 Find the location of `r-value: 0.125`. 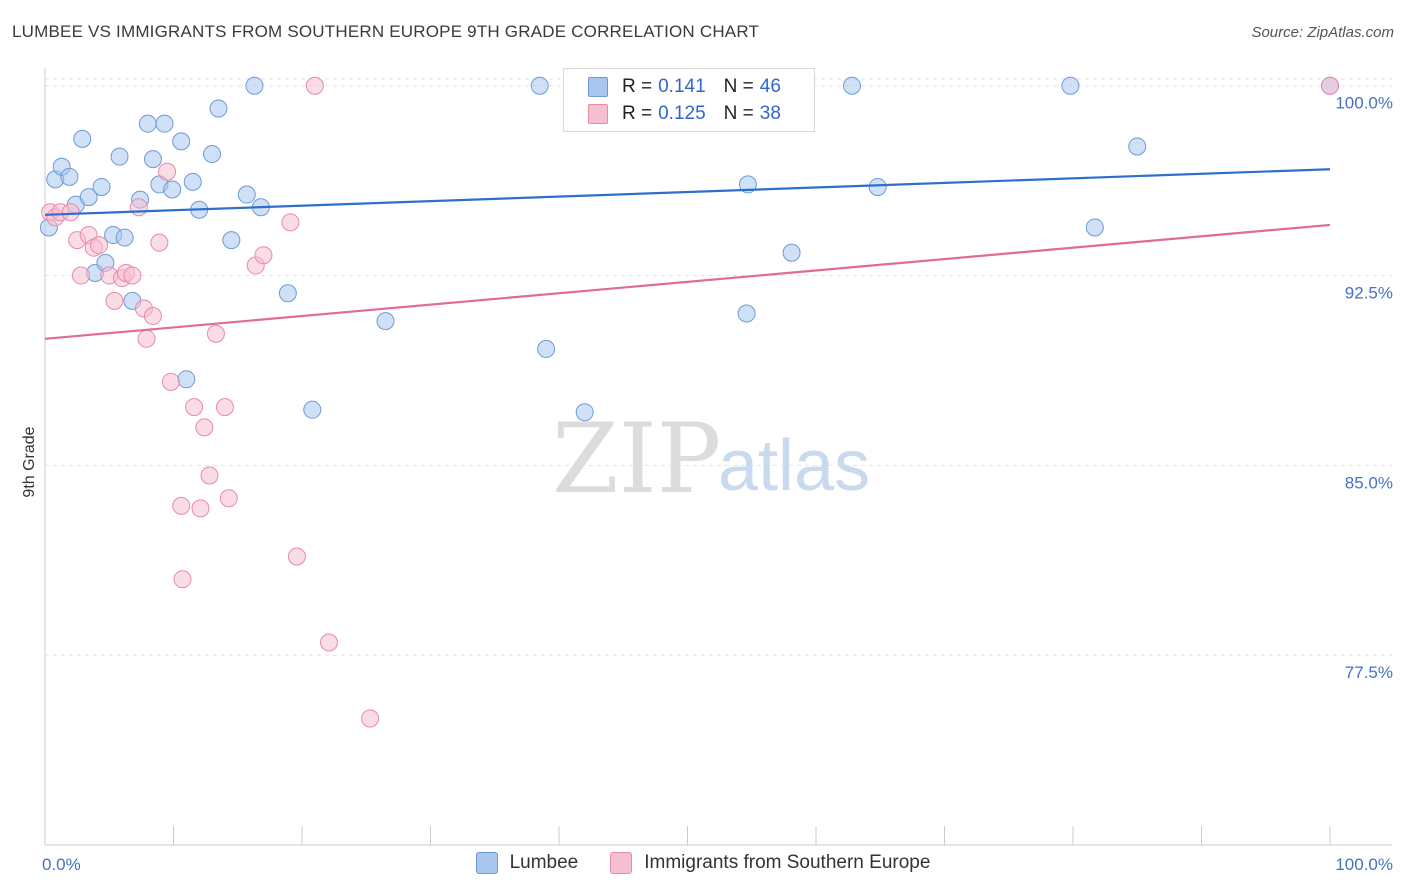

r-value: 0.125 is located at coordinates (682, 113).